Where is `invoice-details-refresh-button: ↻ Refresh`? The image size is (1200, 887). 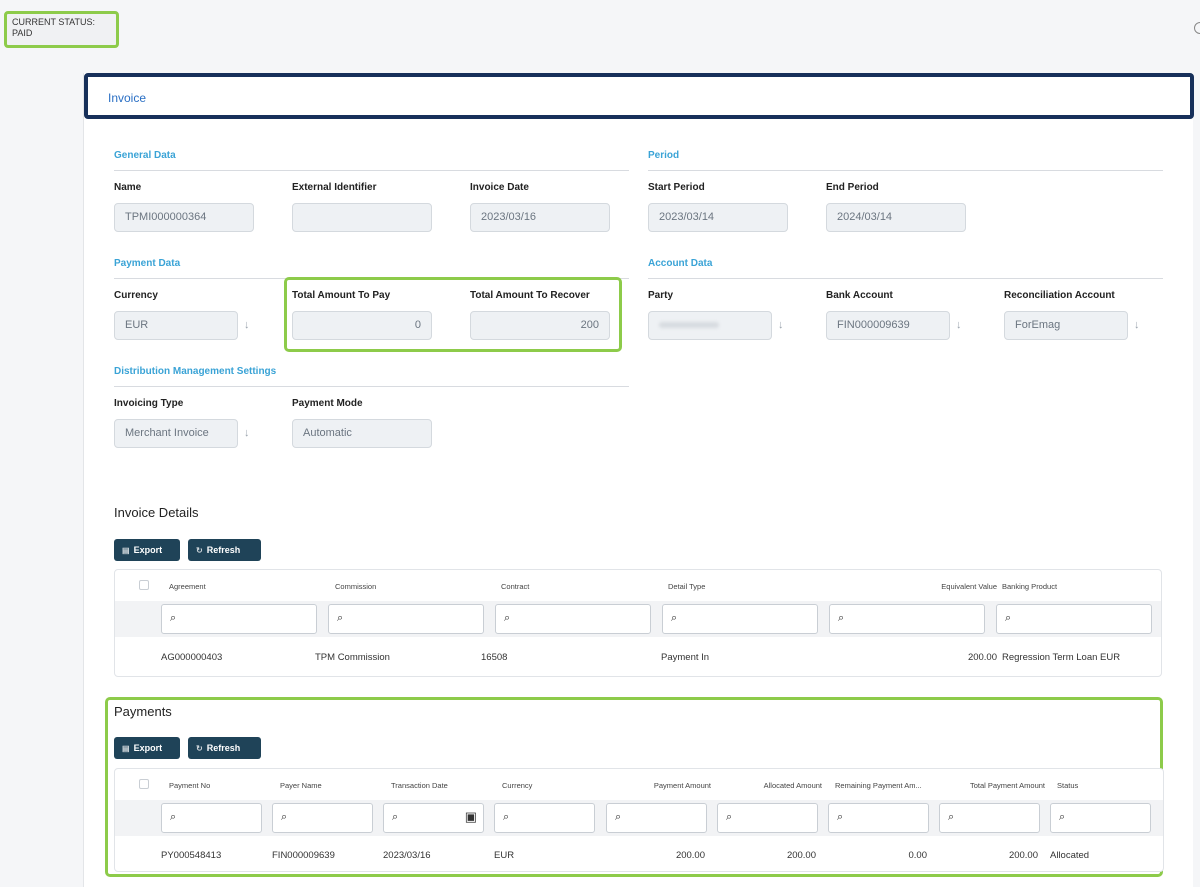 invoice-details-refresh-button: ↻ Refresh is located at coordinates (224, 550).